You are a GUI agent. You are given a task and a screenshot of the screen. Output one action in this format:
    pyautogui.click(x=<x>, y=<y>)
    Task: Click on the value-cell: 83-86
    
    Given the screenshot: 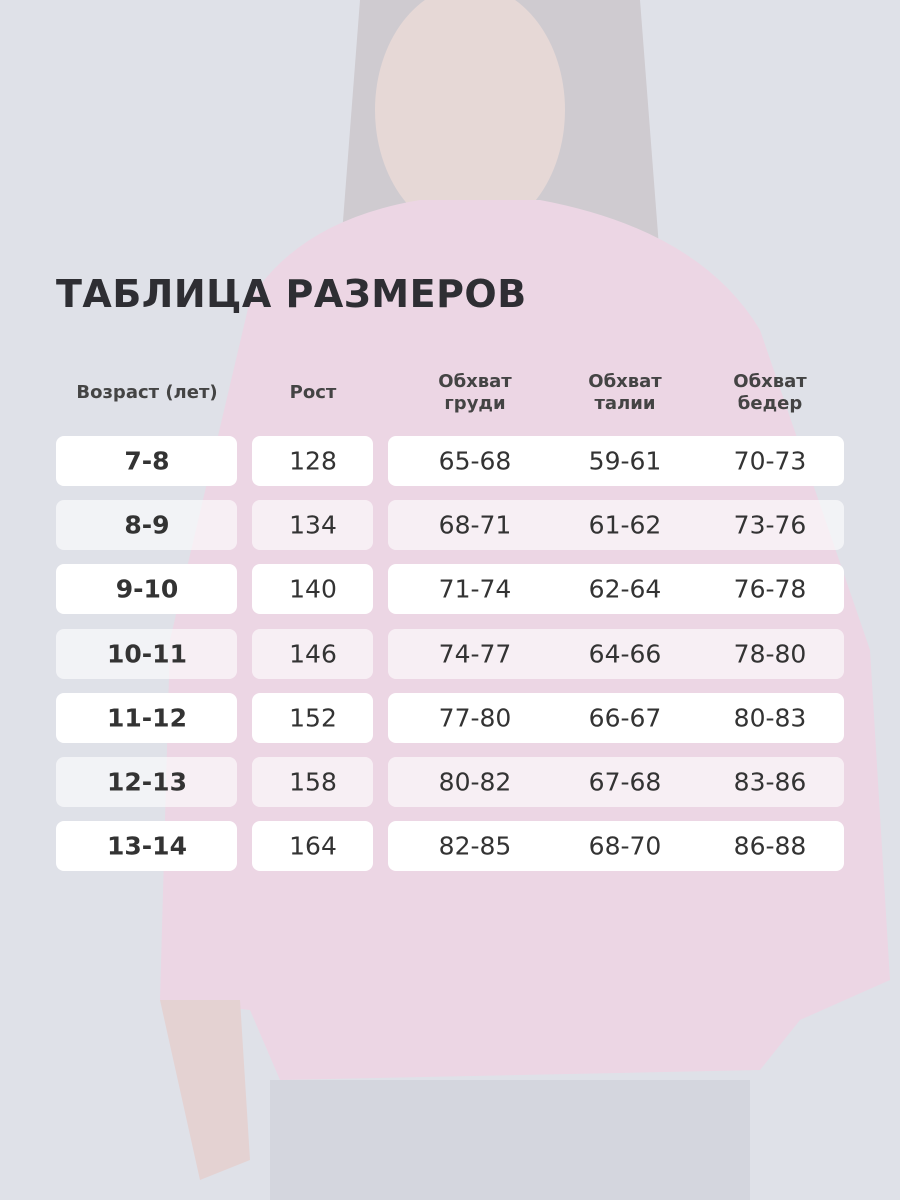 What is the action you would take?
    pyautogui.click(x=770, y=782)
    